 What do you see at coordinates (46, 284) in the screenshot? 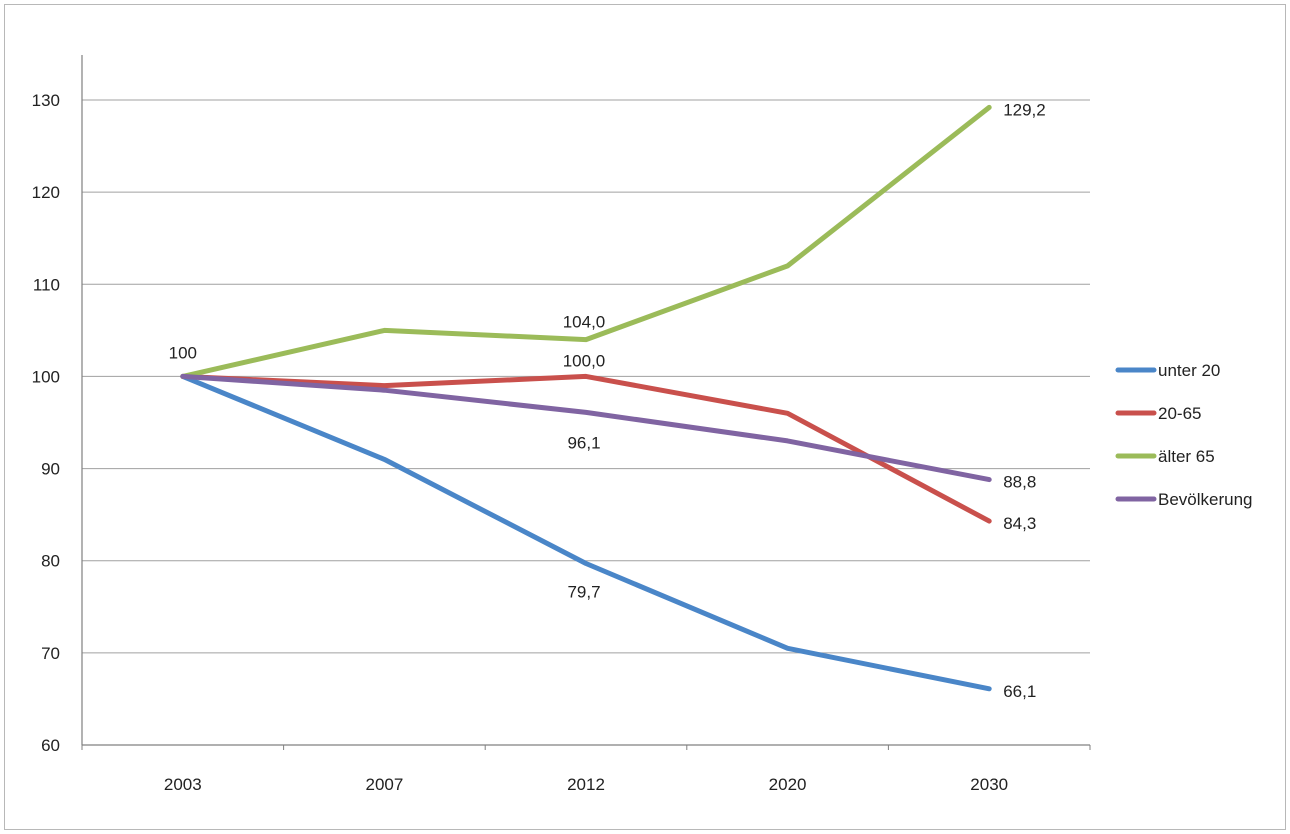
I see `y-tick-label: 110` at bounding box center [46, 284].